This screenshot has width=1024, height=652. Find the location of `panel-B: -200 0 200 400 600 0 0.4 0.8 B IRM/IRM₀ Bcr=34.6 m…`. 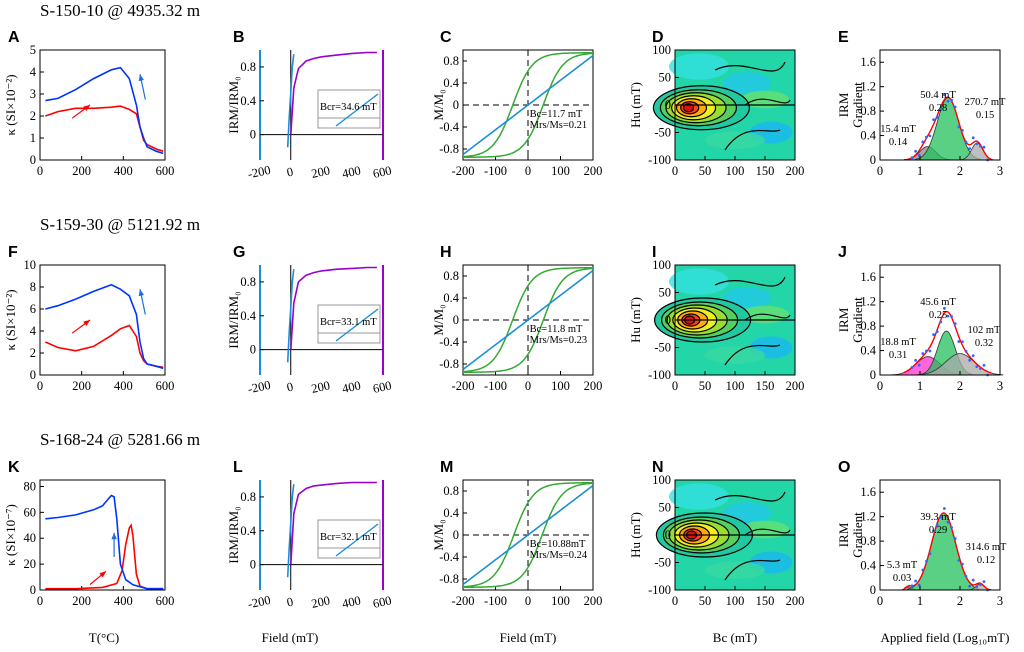

panel-B: -200 0 200 400 600 0 0.4 0.8 B IRM/IRM₀ Bcr=34.6 m… is located at coordinates (309, 105).